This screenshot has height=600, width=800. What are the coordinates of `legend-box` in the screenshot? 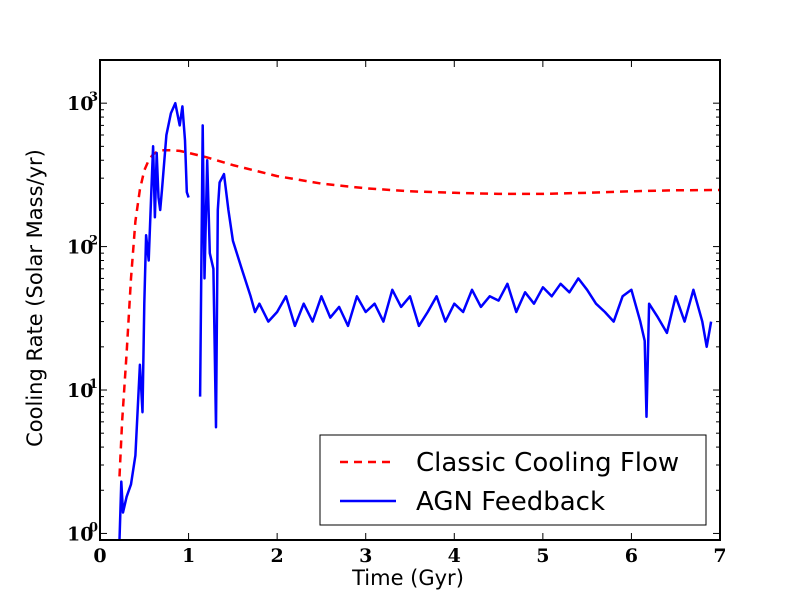 It's located at (513, 480).